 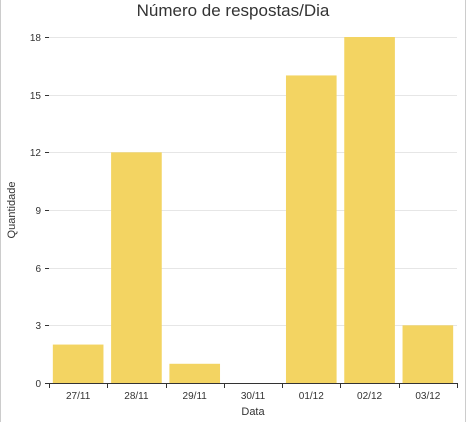 I want to click on x-axis-label: Data, so click(x=253, y=412).